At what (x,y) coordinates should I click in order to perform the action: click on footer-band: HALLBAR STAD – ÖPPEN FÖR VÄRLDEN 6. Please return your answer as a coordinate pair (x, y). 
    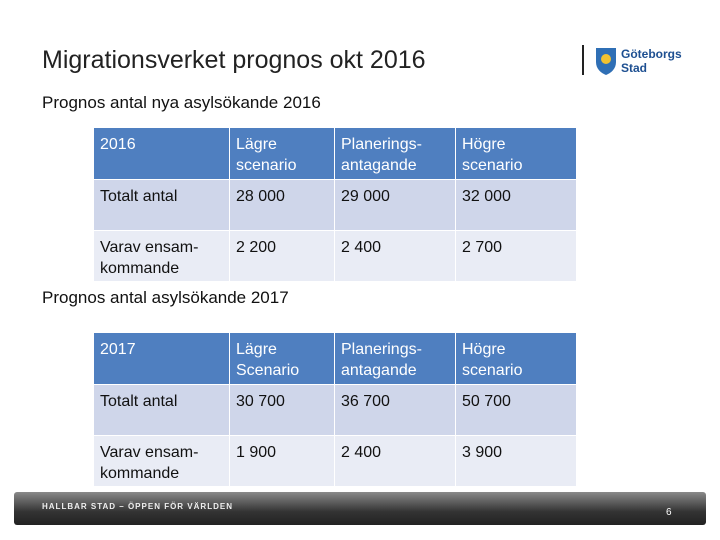
    Looking at the image, I should click on (360, 508).